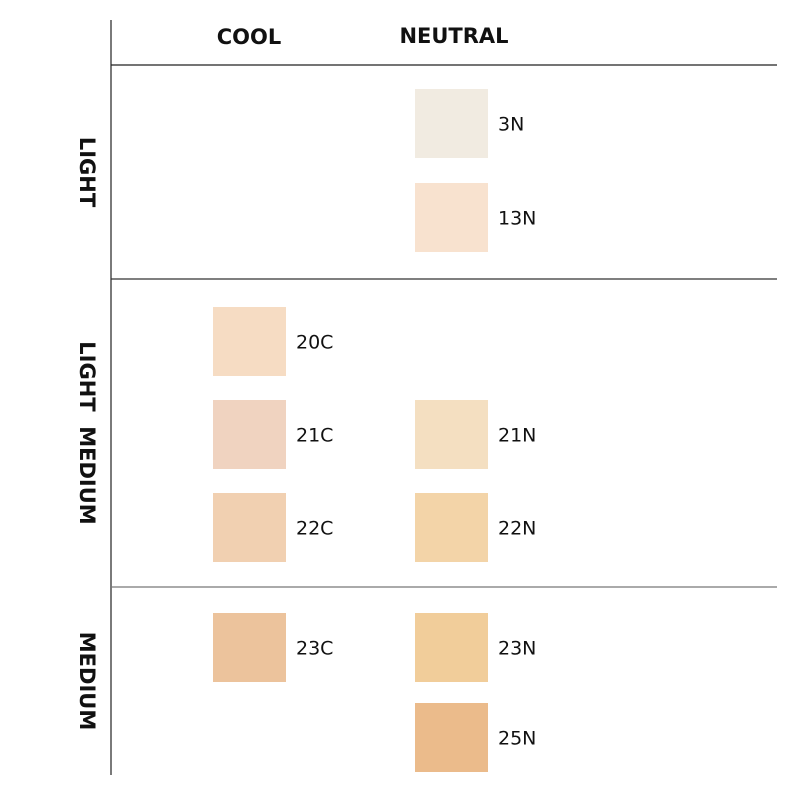 This screenshot has width=800, height=804. I want to click on shade-label: 13N, so click(517, 219).